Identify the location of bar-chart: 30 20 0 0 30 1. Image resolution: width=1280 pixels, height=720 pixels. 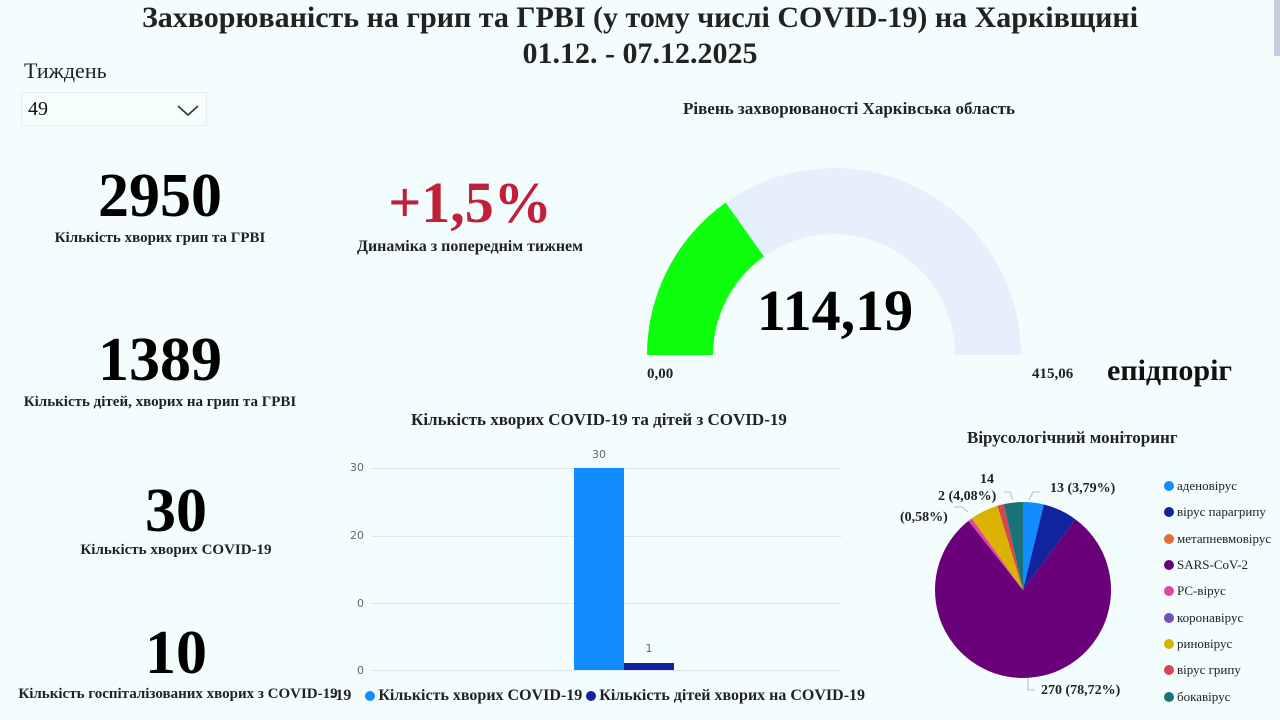
(620, 564).